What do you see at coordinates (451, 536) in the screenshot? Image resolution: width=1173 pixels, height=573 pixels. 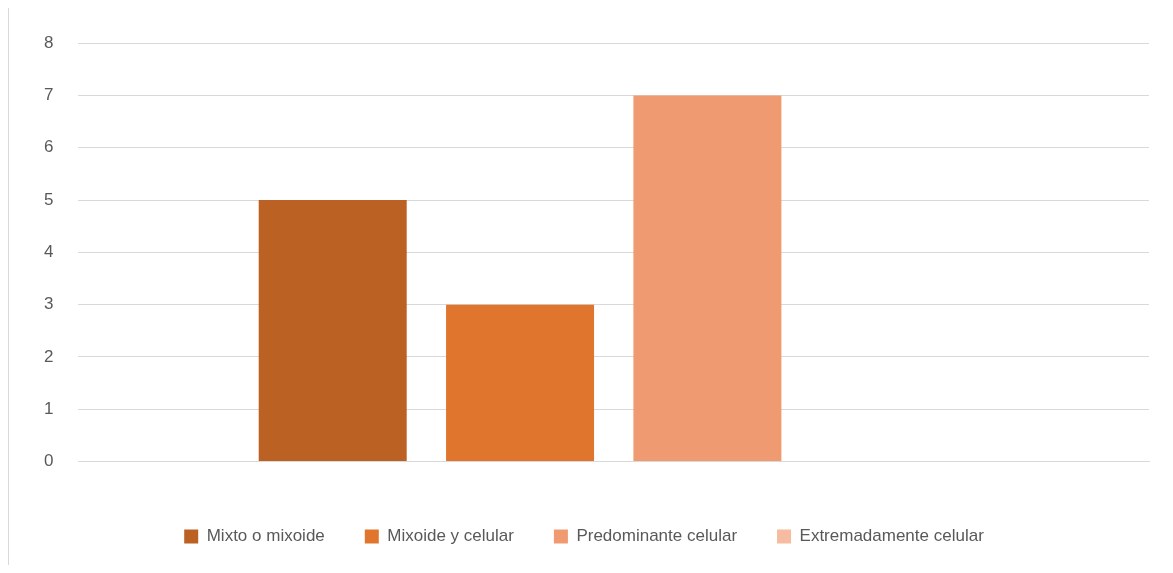 I see `legend-label: Mixoide y celular` at bounding box center [451, 536].